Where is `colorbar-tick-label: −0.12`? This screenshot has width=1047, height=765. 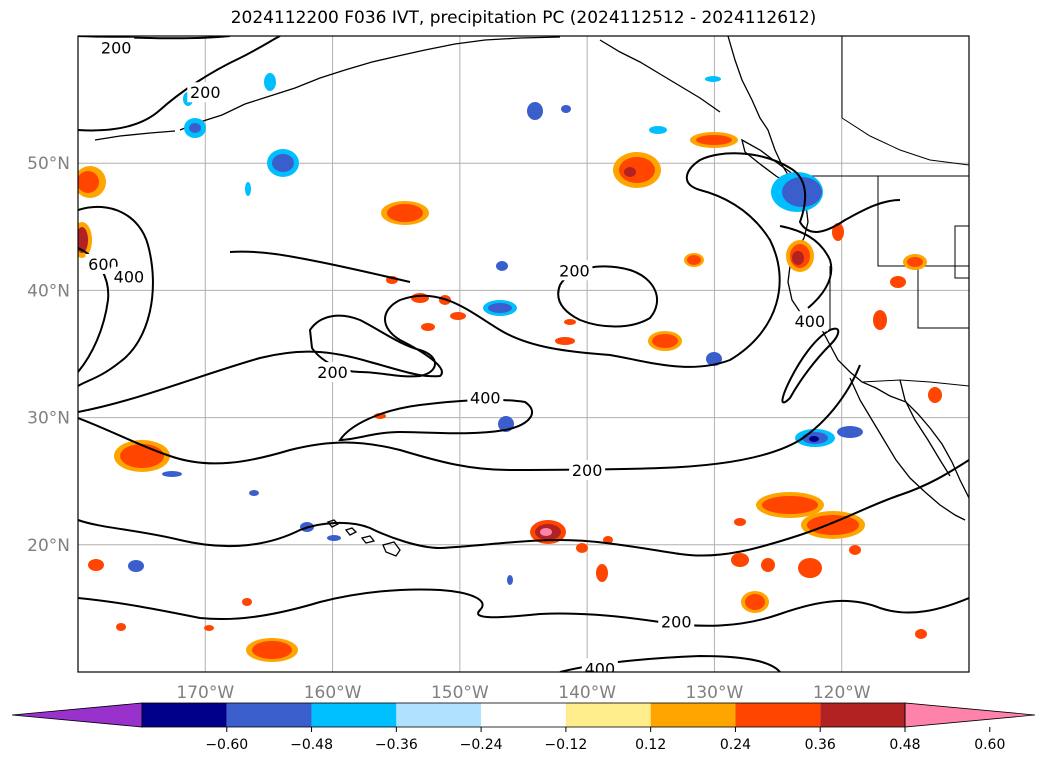
colorbar-tick-label: −0.12 is located at coordinates (565, 745).